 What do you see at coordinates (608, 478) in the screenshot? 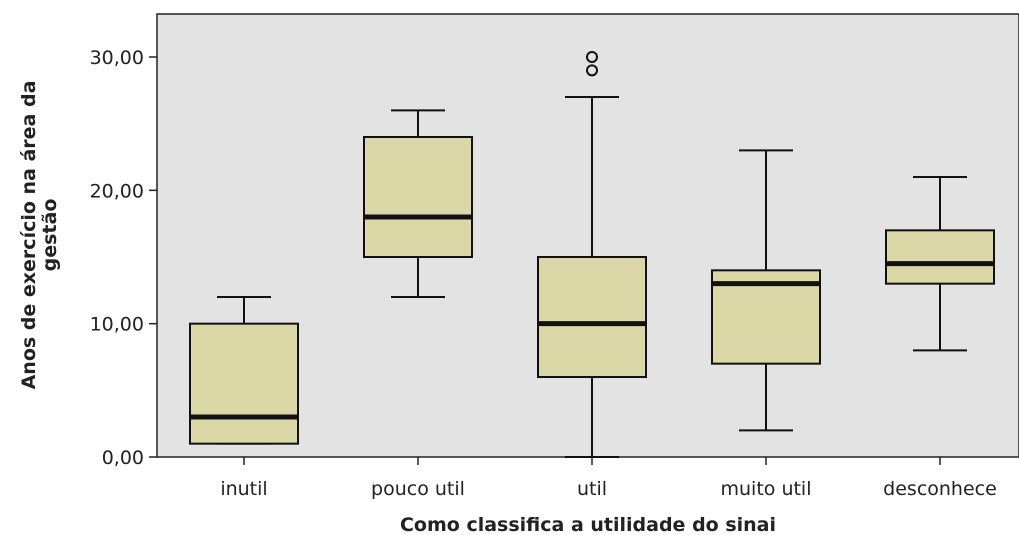
I see `x-axis: inutil pouco util util muito util desconhece` at bounding box center [608, 478].